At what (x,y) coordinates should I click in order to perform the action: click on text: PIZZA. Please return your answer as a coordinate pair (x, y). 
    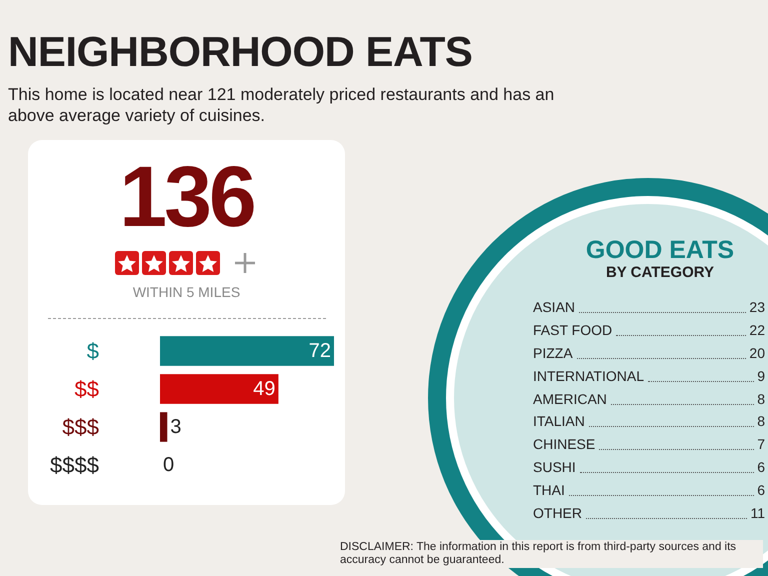
    Looking at the image, I should click on (553, 352).